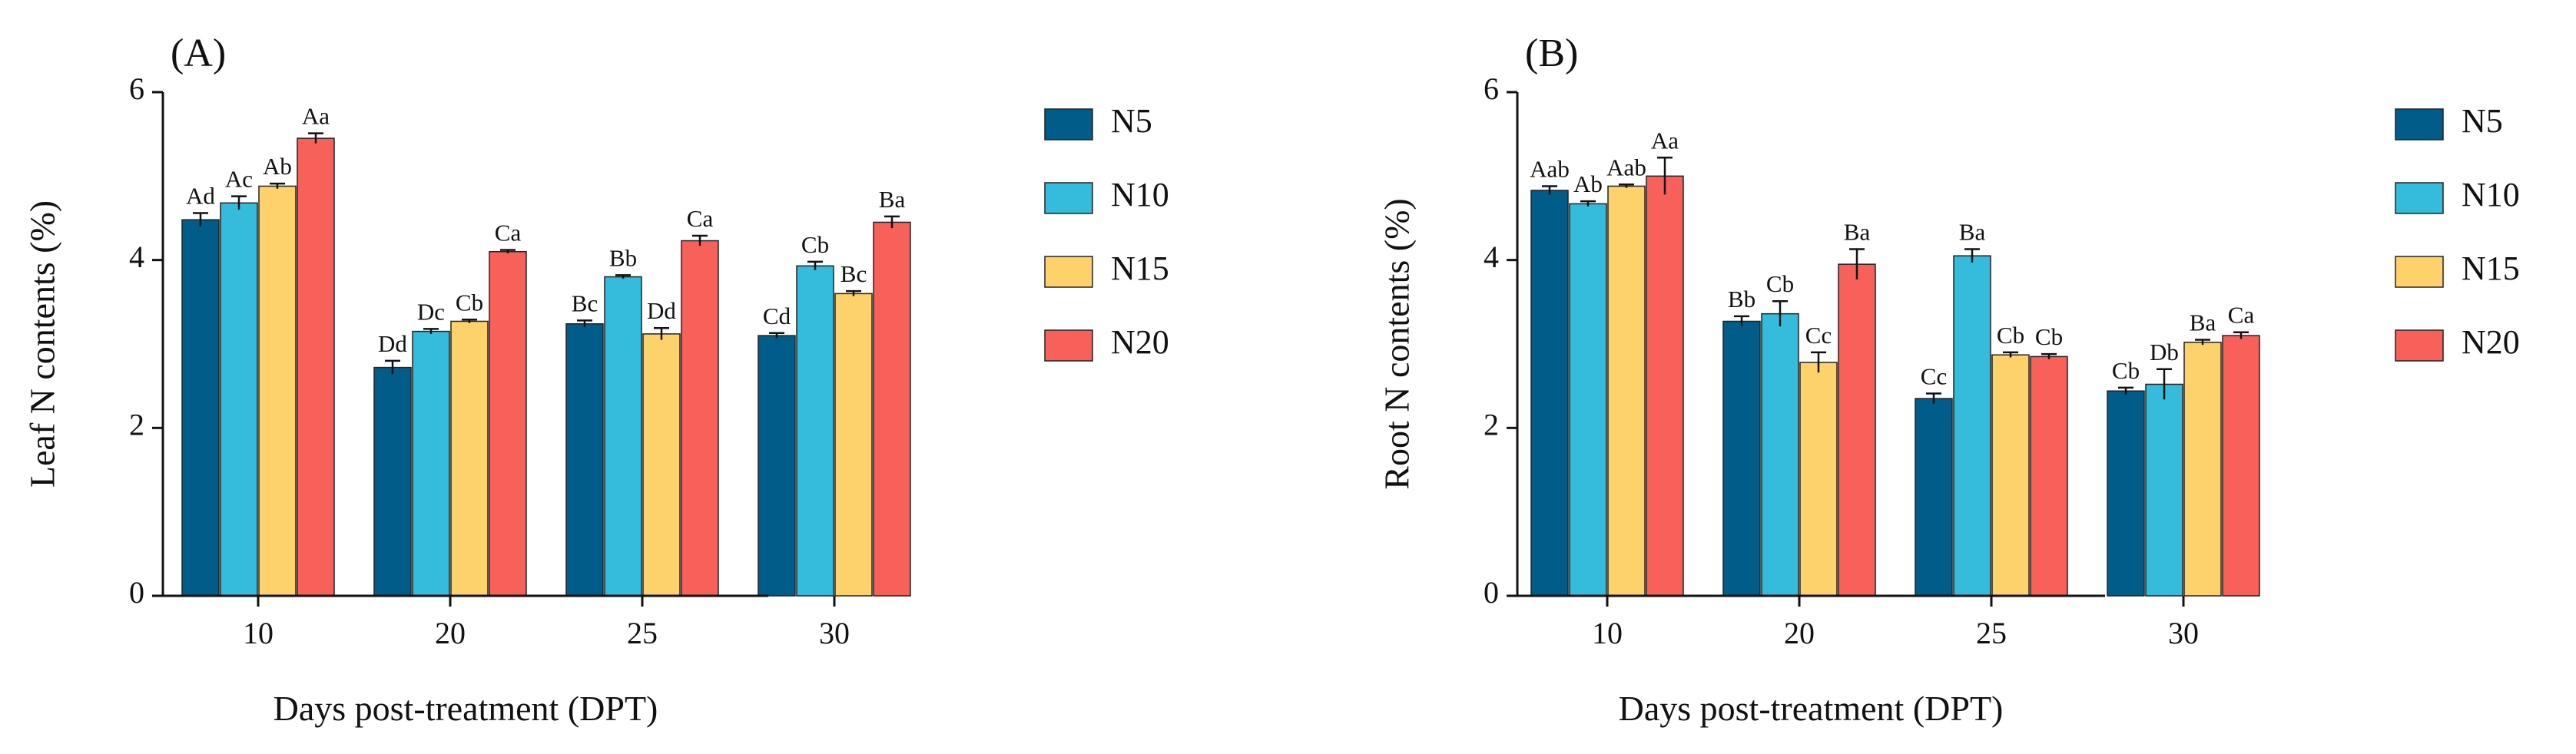 This screenshot has width=2576, height=754. Describe the element at coordinates (1098, 121) in the screenshot. I see `panel-a-legend-item-n5: N5` at that location.